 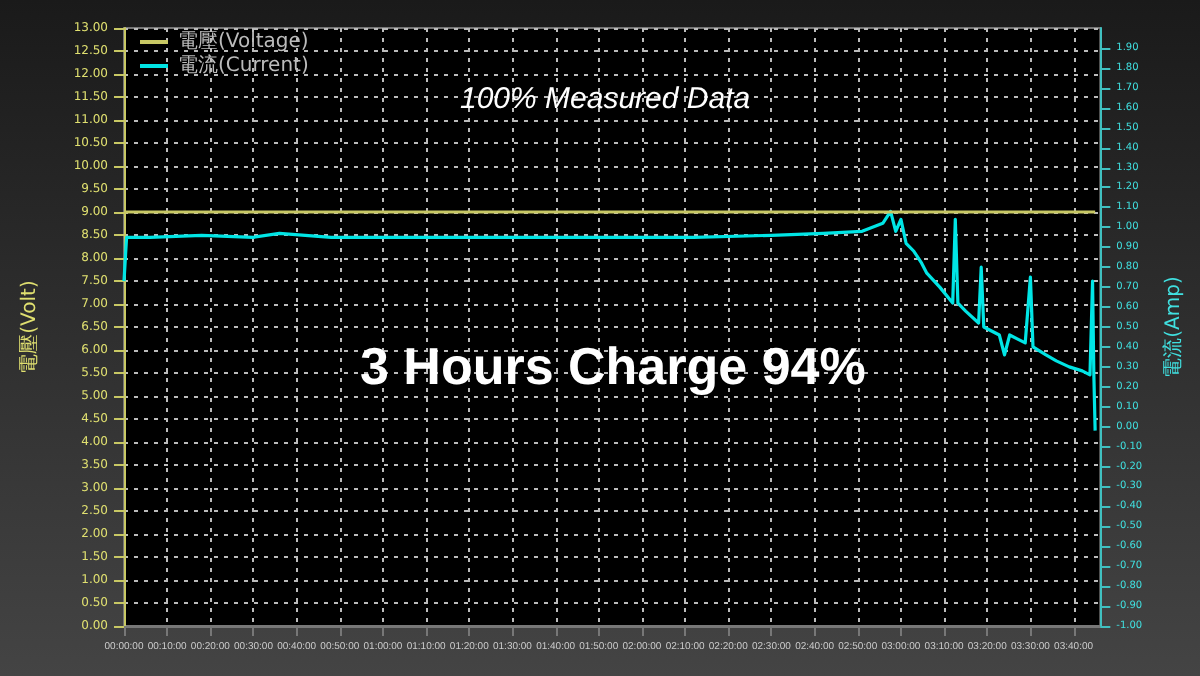 I want to click on y-axis-title: 電壓(Volt), so click(x=29, y=327).